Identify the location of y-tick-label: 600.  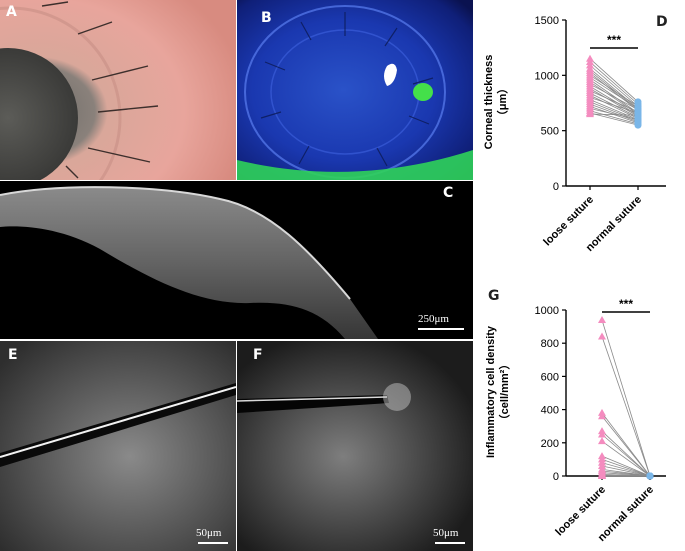
(550, 377).